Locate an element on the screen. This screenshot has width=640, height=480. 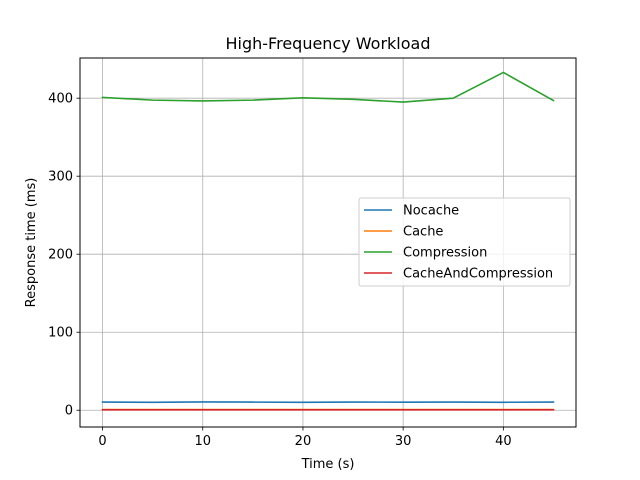
x-tick-label: 10 is located at coordinates (202, 441).